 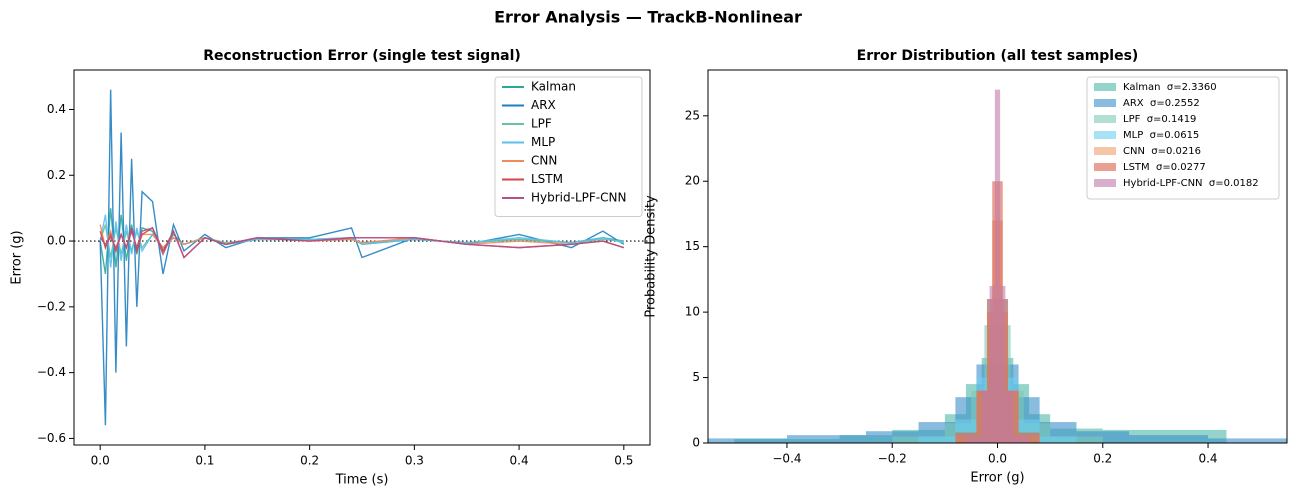 I want to click on legend-label: ARX σ=0.2552, so click(x=1161, y=103).